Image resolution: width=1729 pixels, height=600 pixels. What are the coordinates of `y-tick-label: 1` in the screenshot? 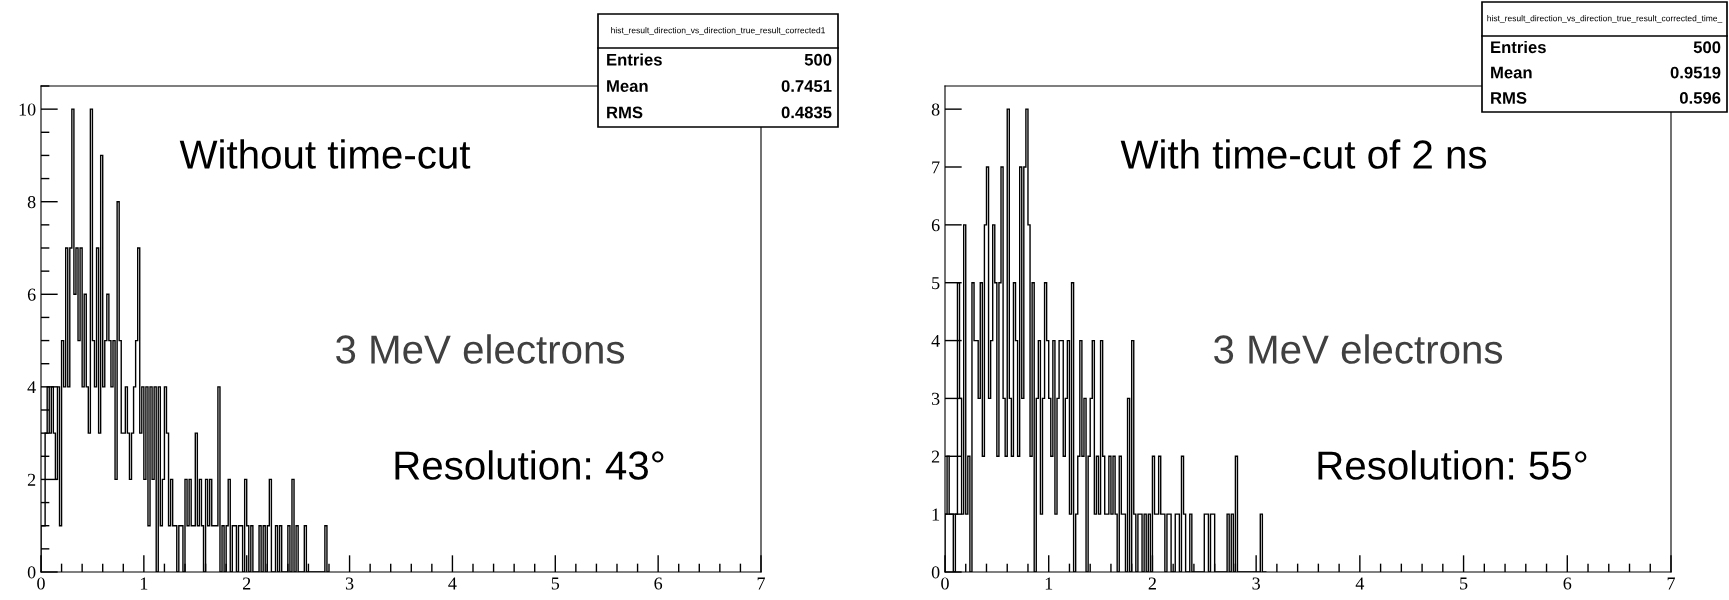 It's located at (936, 514).